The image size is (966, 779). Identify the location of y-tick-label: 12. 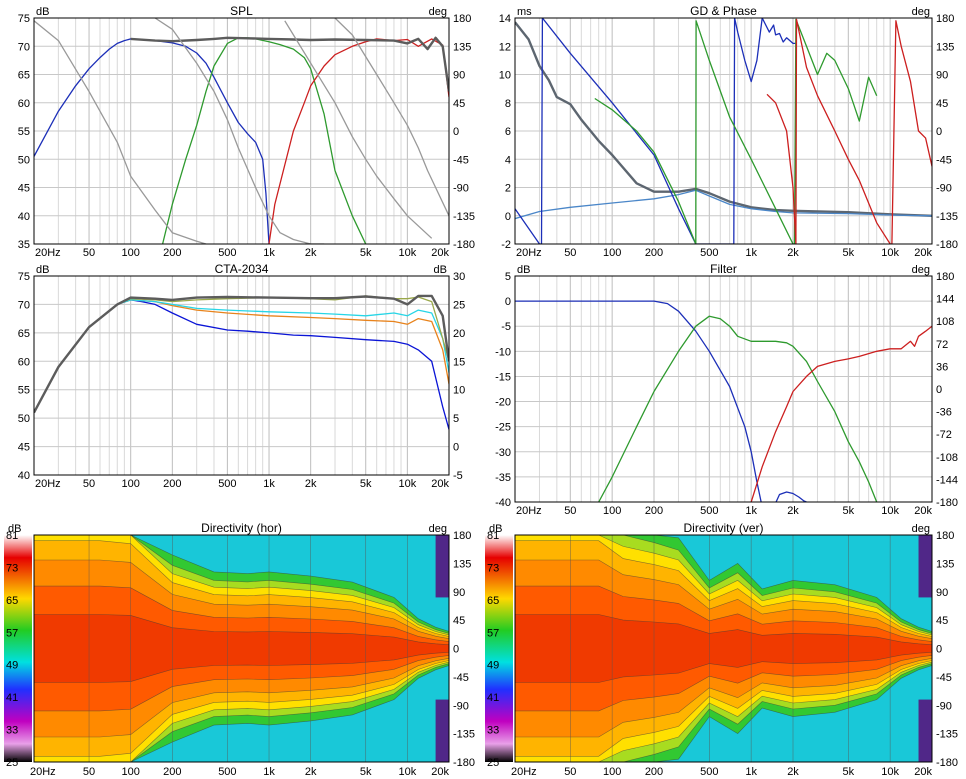
(505, 47).